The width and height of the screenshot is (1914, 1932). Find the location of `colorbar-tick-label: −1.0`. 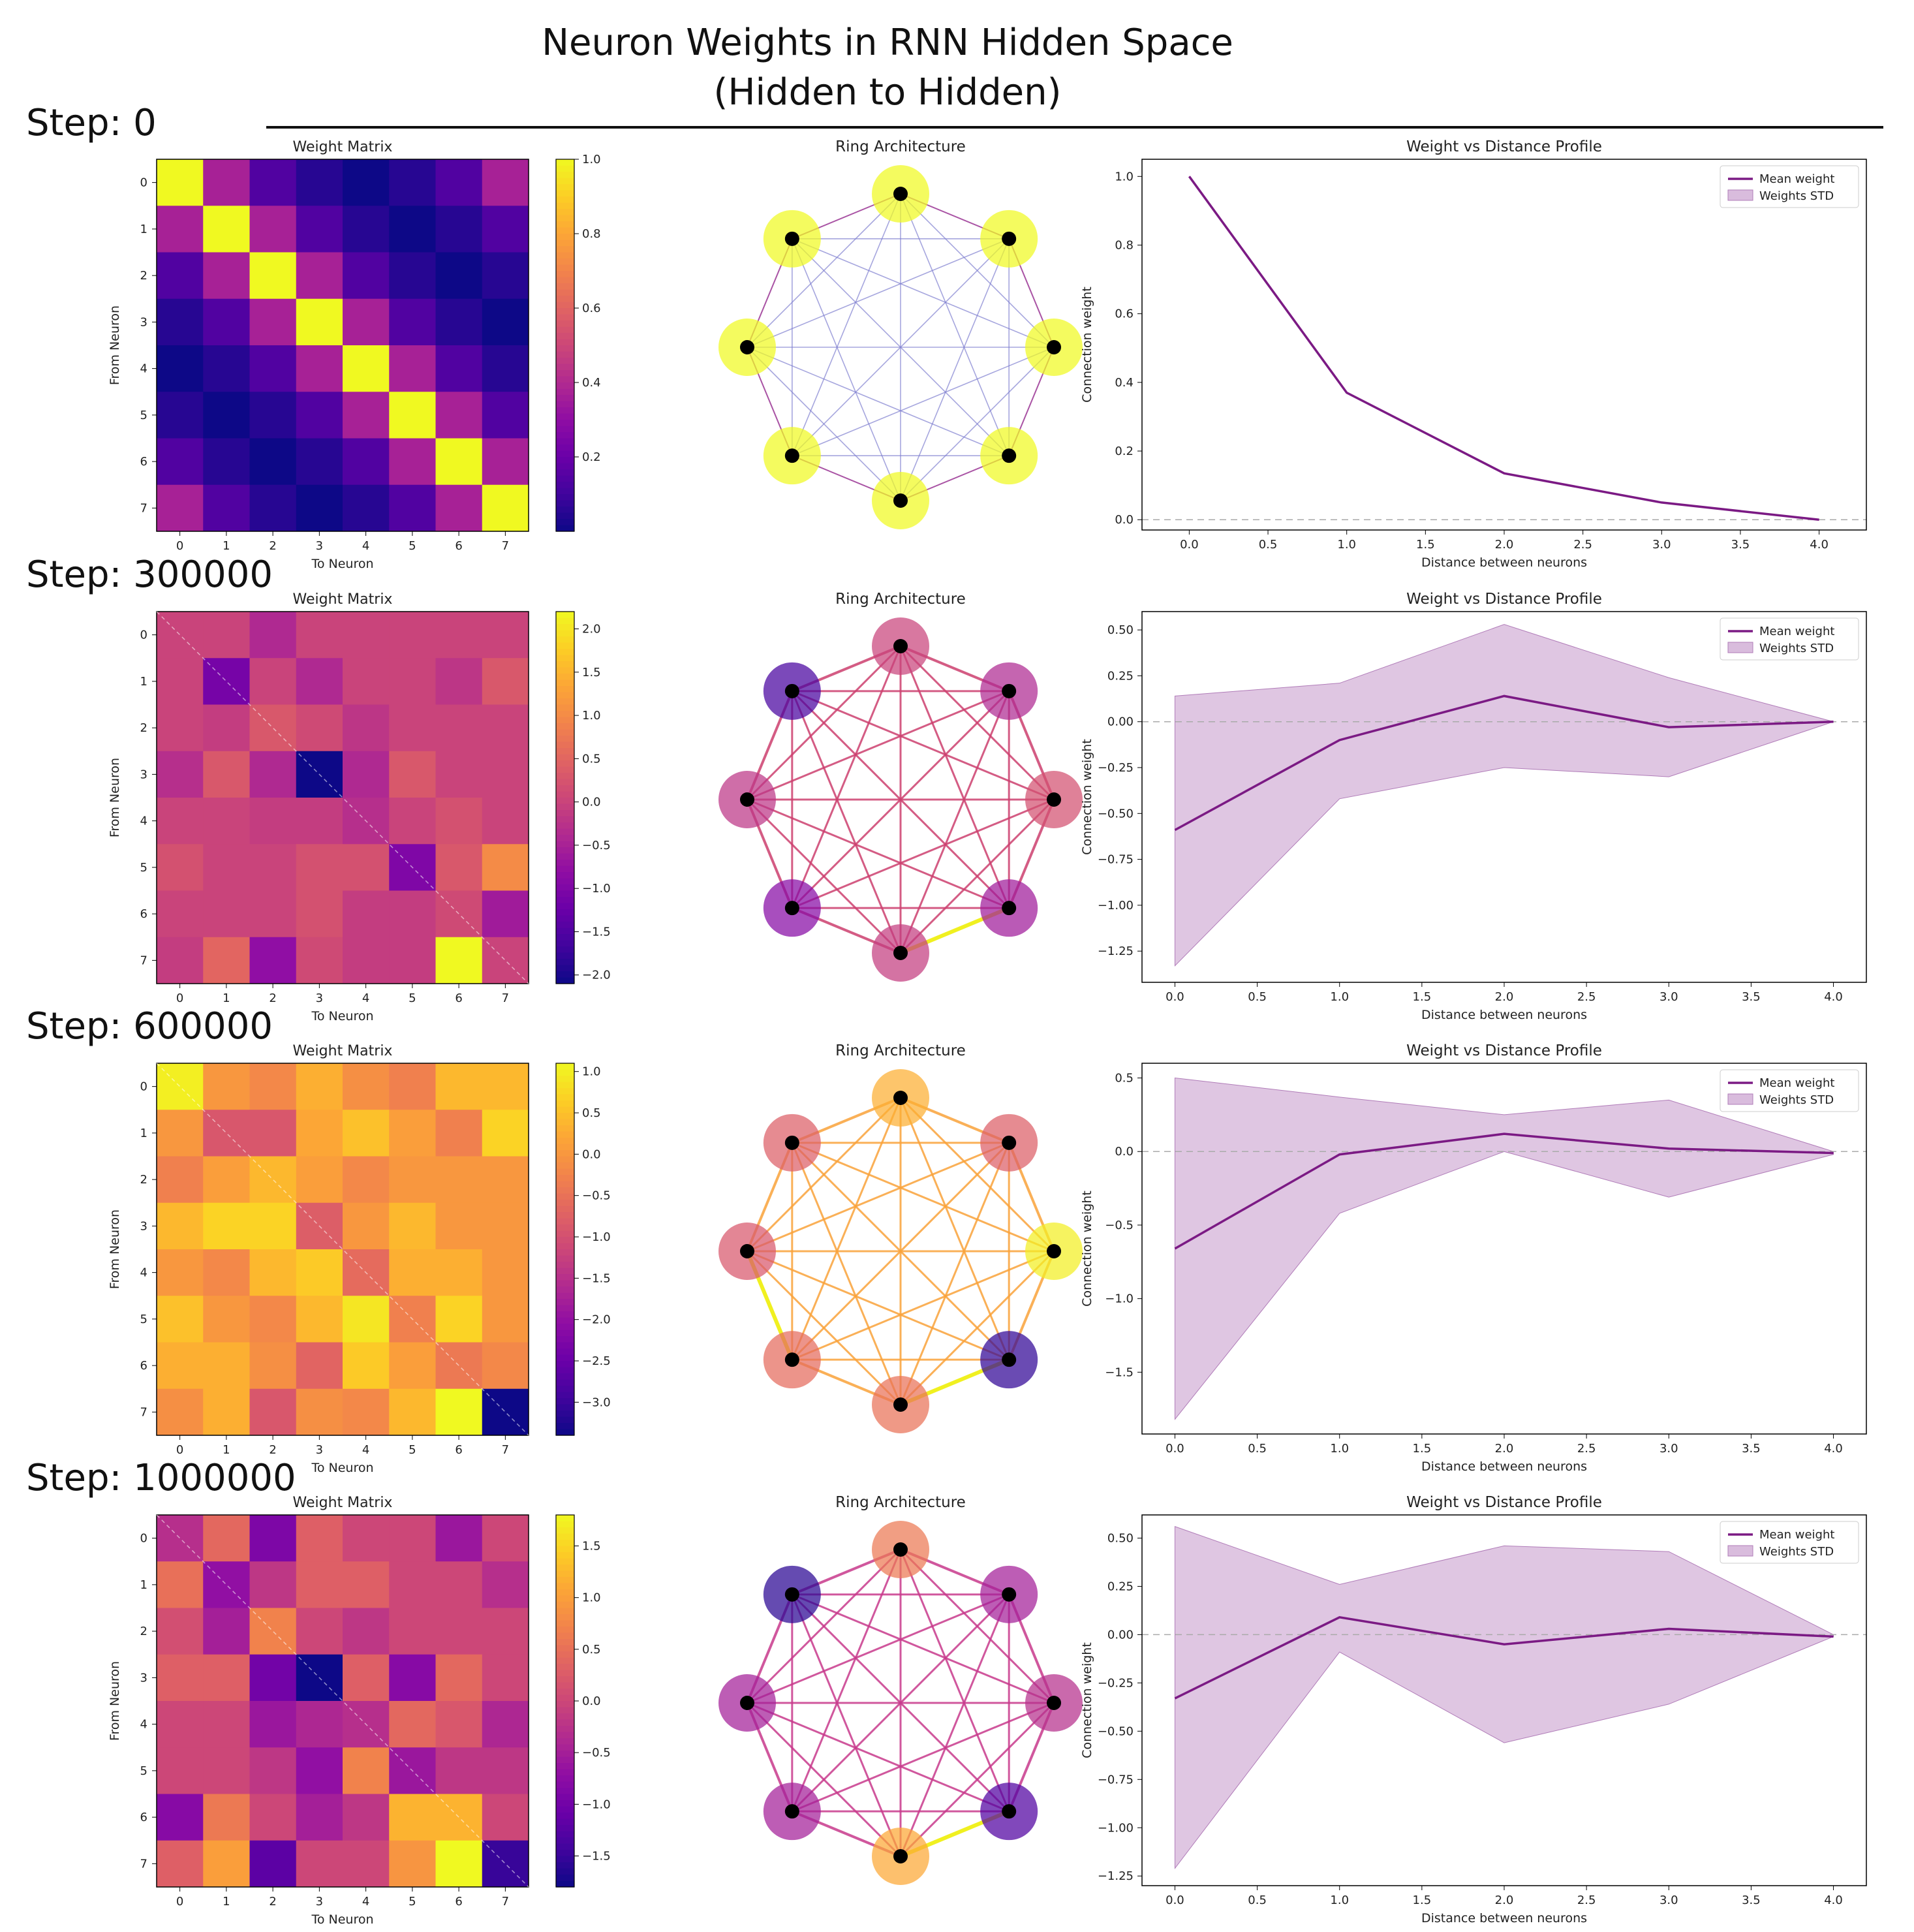

colorbar-tick-label: −1.0 is located at coordinates (596, 889).